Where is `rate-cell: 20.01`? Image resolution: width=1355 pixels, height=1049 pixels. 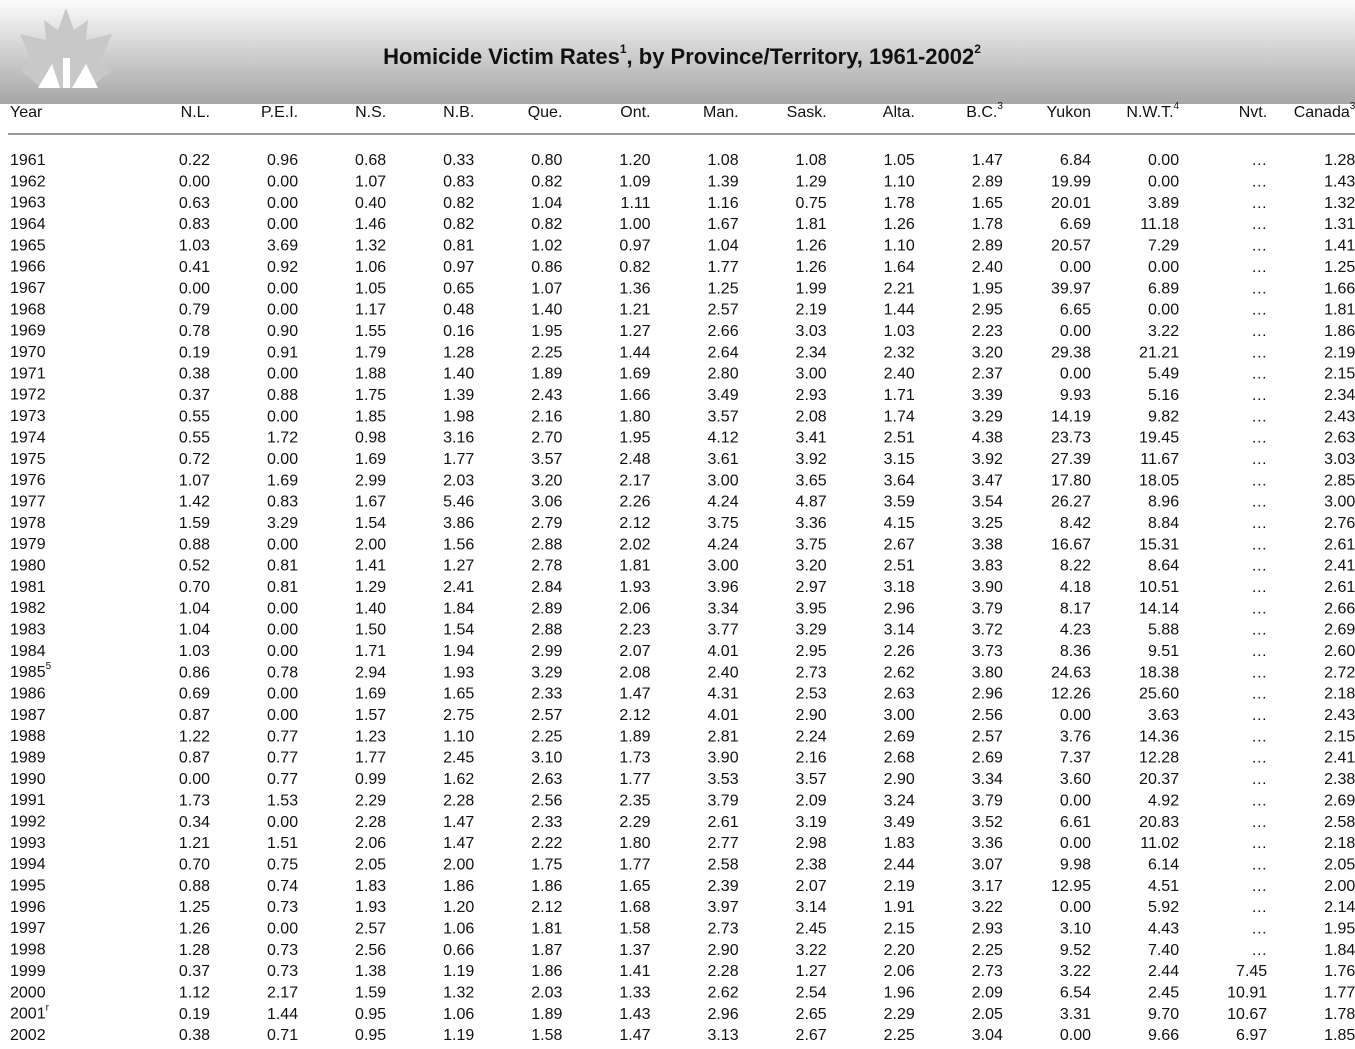 rate-cell: 20.01 is located at coordinates (1071, 203).